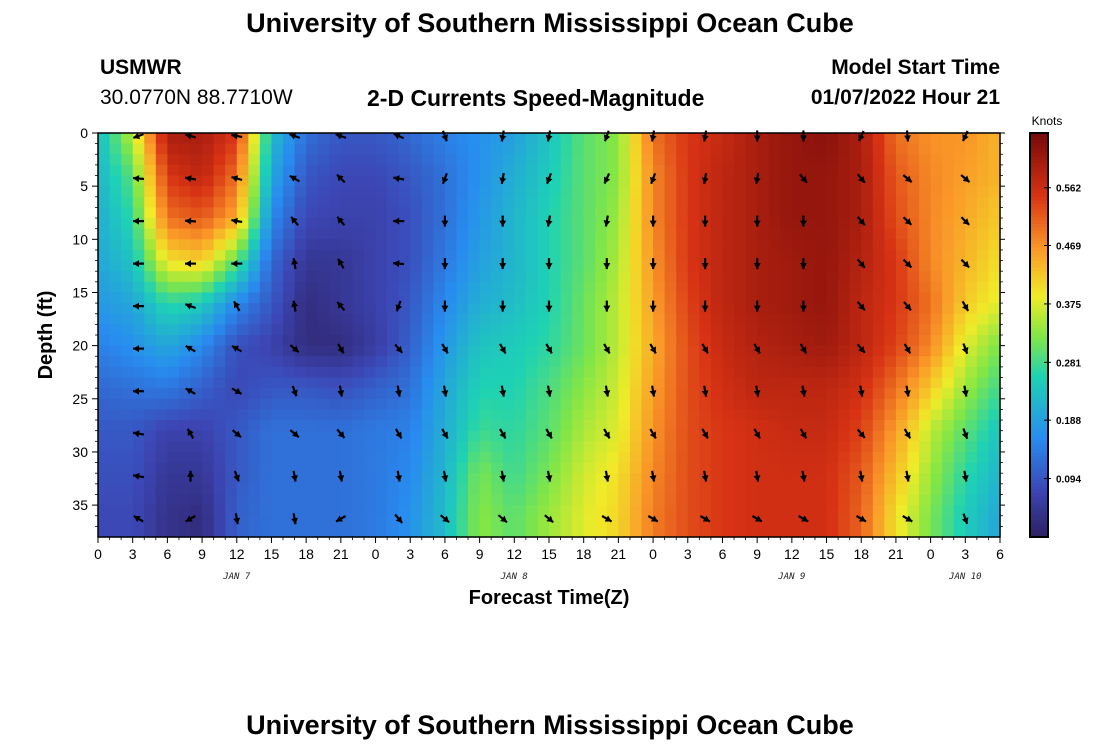 The height and width of the screenshot is (750, 1100). What do you see at coordinates (80, 346) in the screenshot?
I see `y-tick-label: 20` at bounding box center [80, 346].